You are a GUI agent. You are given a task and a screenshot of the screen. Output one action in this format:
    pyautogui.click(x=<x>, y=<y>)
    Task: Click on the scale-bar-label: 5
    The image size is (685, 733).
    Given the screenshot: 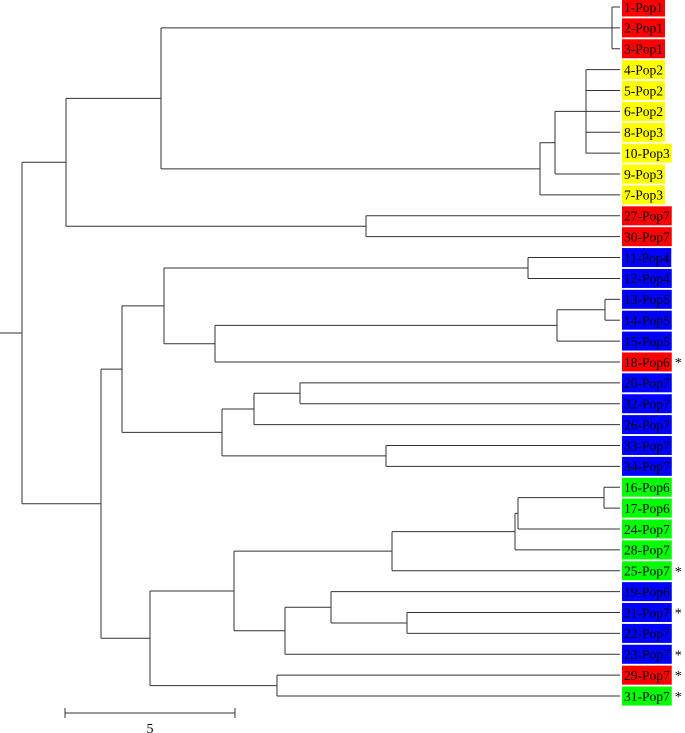 What is the action you would take?
    pyautogui.click(x=150, y=727)
    